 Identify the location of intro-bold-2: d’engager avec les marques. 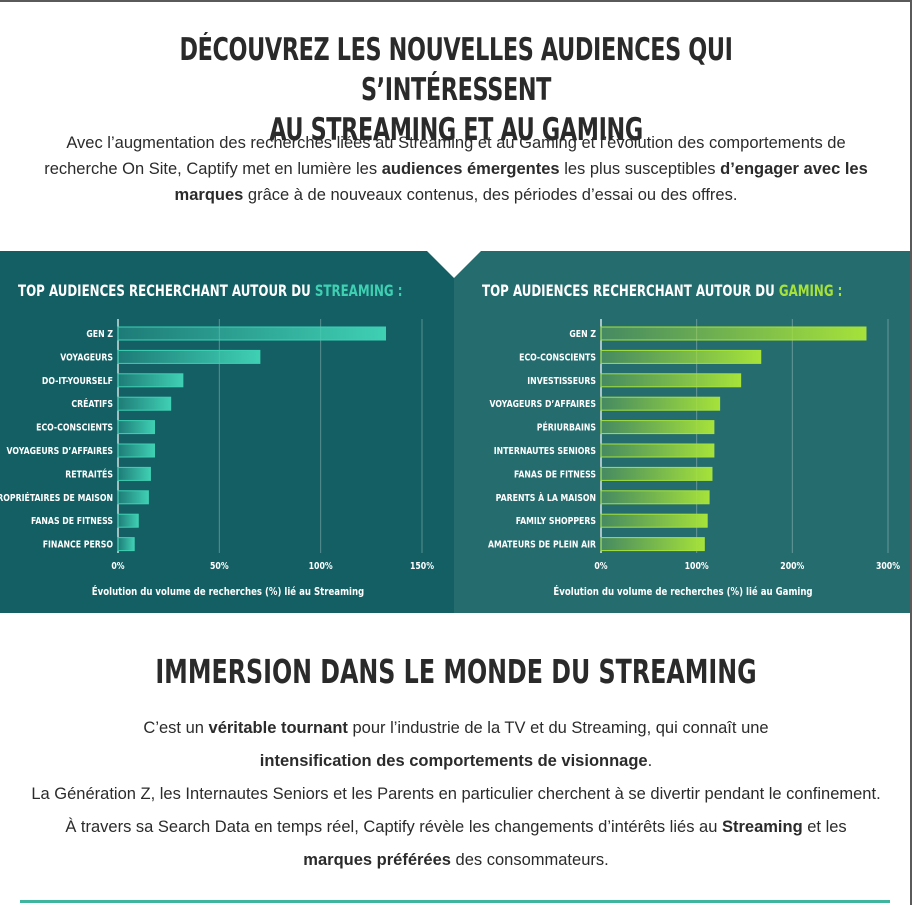
(521, 182).